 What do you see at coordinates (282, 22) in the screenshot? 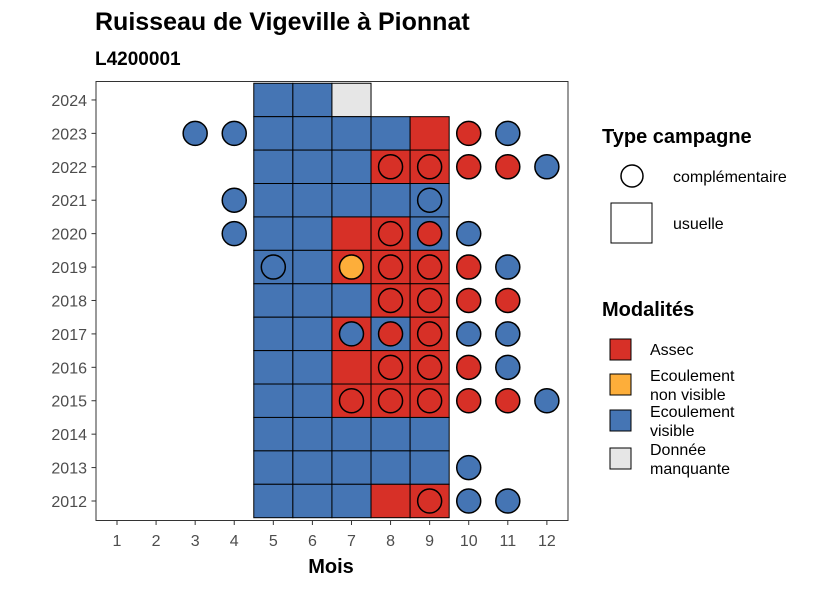
I see `chart-title: Ruisseau de Vigeville à Pionnat` at bounding box center [282, 22].